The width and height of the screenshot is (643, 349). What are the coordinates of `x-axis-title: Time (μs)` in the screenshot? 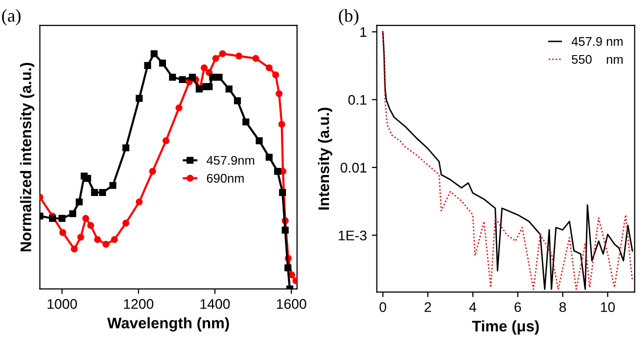 It's located at (505, 327).